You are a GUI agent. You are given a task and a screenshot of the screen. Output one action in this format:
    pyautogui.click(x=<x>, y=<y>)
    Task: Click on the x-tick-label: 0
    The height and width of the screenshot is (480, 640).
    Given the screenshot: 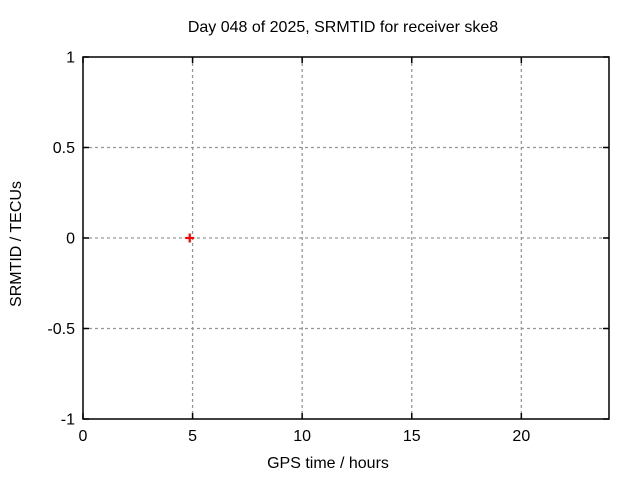 What is the action you would take?
    pyautogui.click(x=83, y=436)
    